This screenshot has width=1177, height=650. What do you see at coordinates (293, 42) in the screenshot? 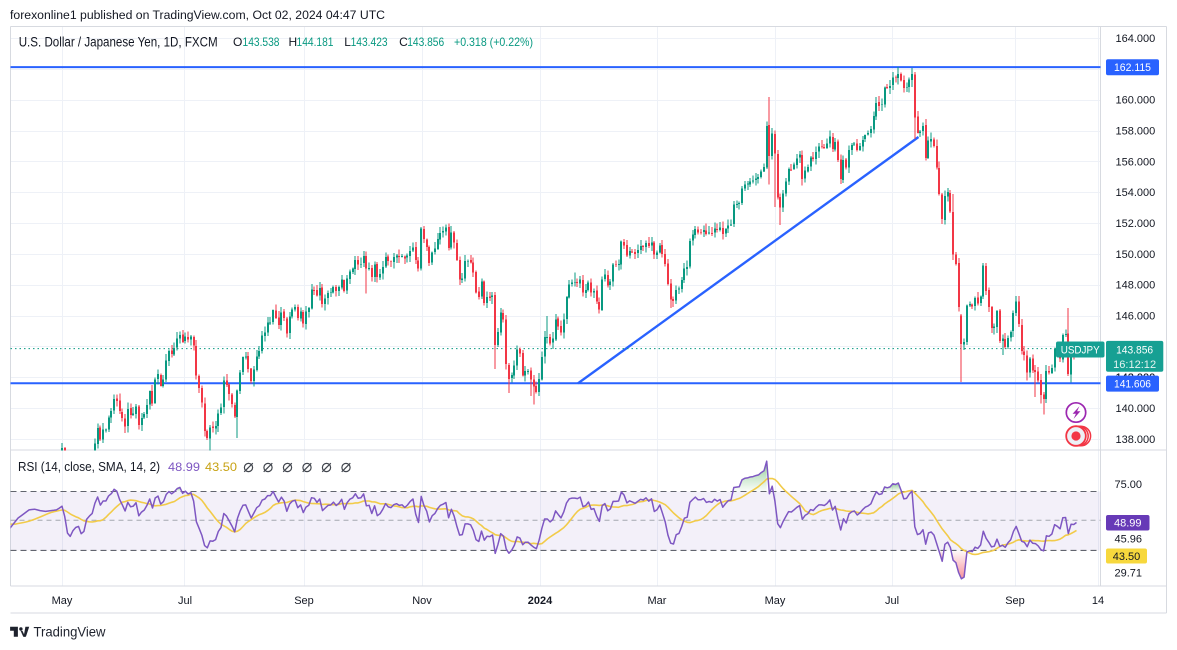
I see `svg-text: H` at bounding box center [293, 42].